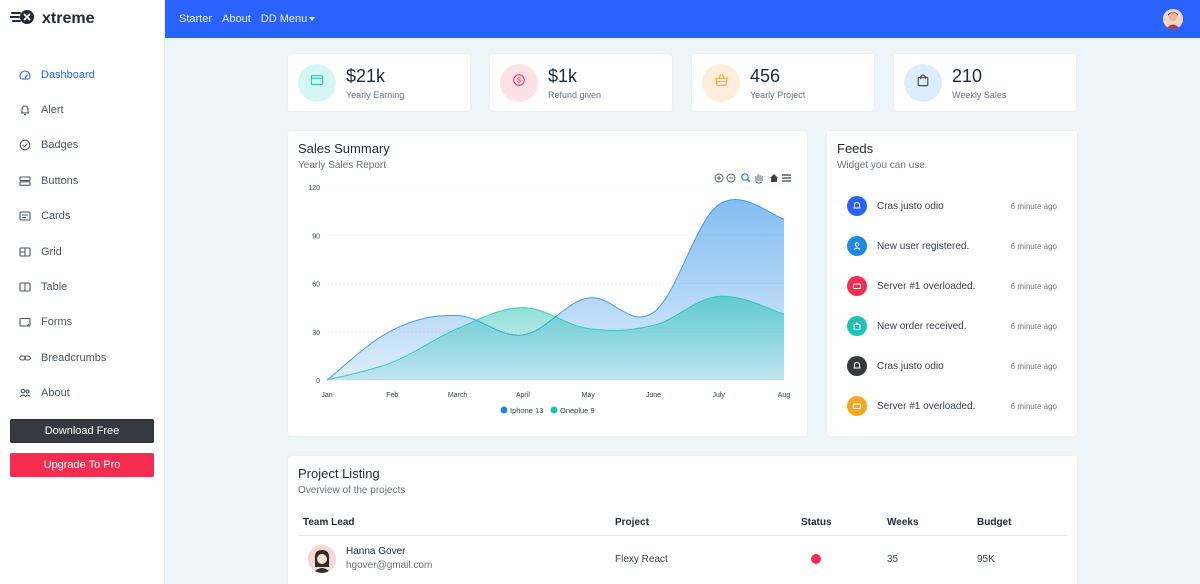 This screenshot has width=1200, height=584. Describe the element at coordinates (893, 559) in the screenshot. I see `weeks-value: 35` at that location.